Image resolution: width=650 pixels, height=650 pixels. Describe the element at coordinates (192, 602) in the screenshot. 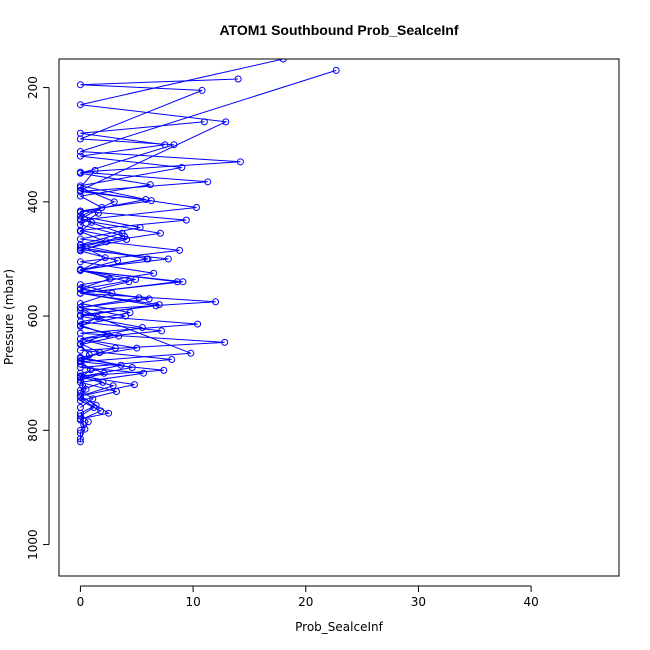

I see `x-tick-label: 10` at that location.